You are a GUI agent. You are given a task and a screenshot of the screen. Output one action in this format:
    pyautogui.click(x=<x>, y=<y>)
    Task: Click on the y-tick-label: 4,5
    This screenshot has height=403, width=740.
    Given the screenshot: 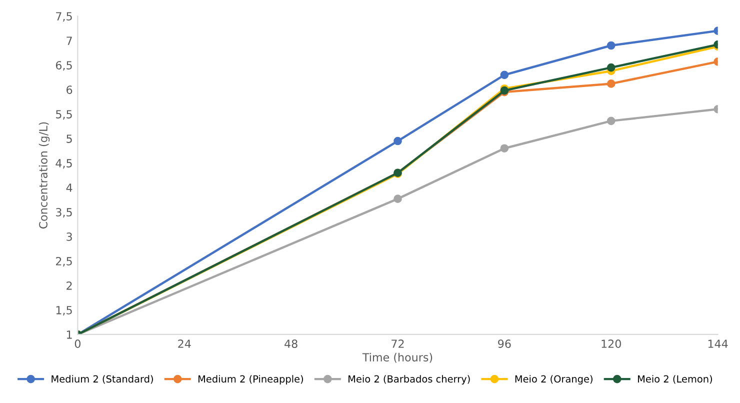 What is the action you would take?
    pyautogui.click(x=64, y=164)
    